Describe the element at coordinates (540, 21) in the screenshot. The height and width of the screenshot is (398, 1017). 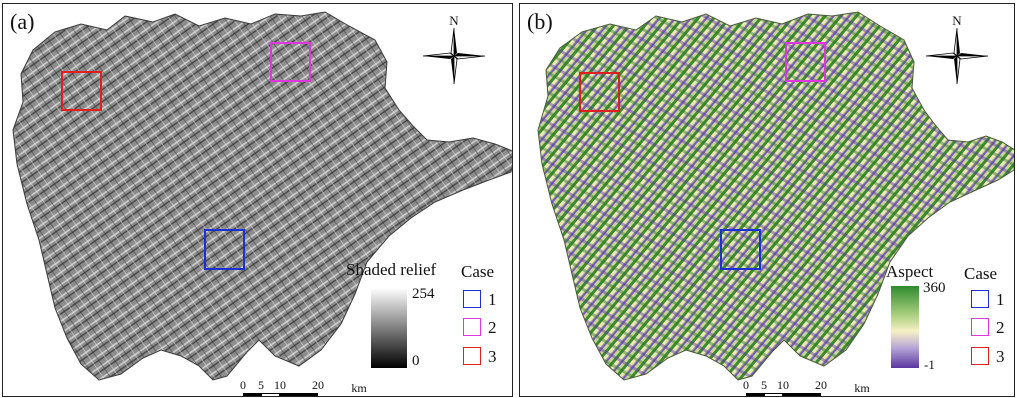
I see `panel-label: (b)` at that location.